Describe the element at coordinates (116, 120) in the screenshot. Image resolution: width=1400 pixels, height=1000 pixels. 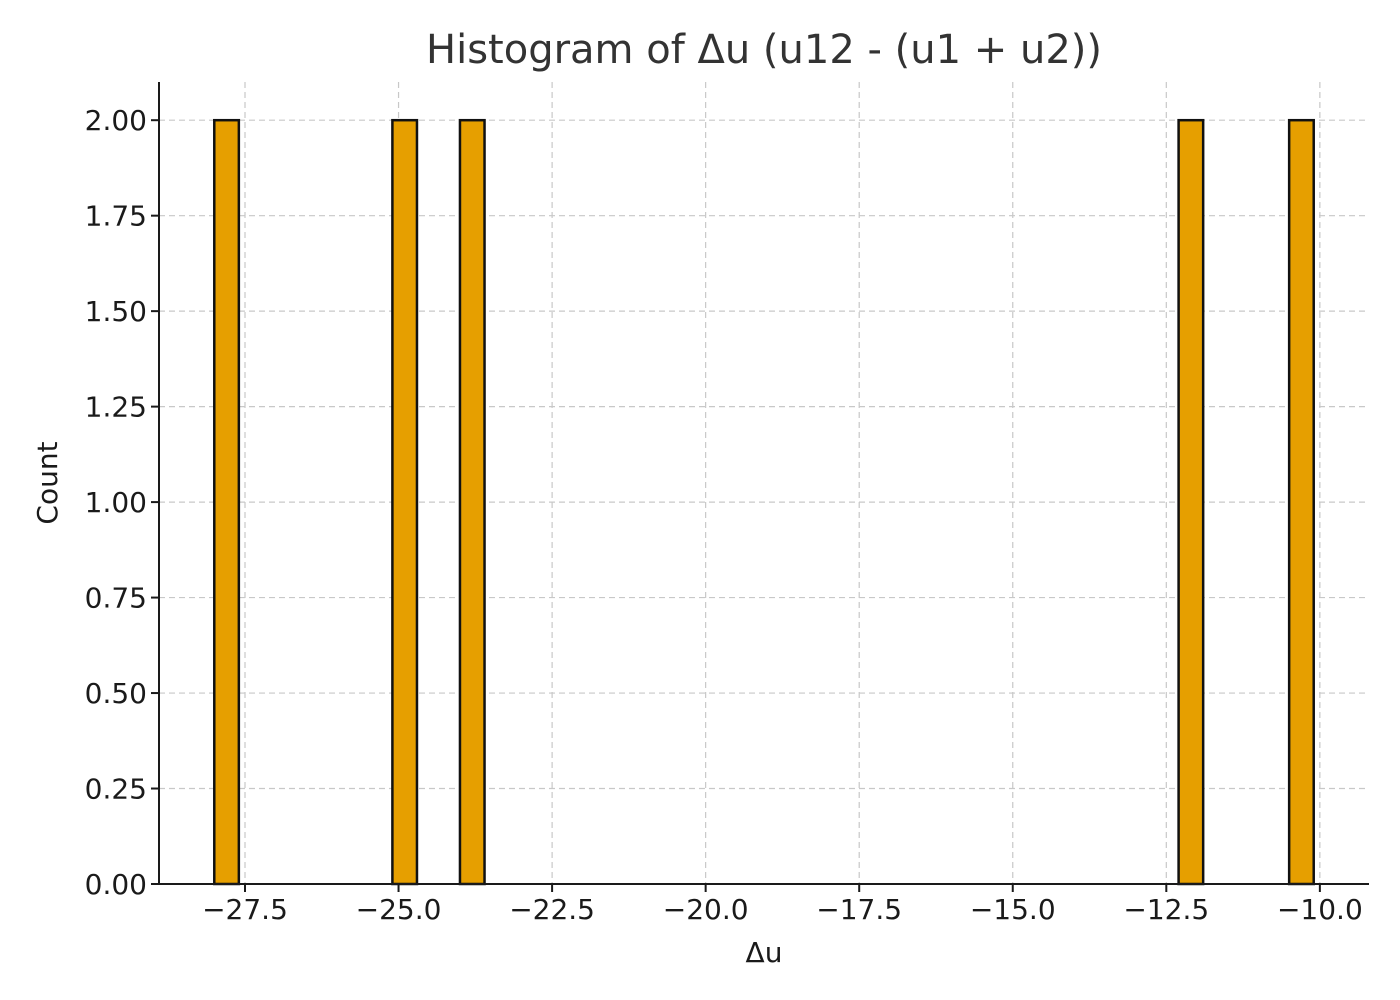
I see `y-tick-label: 2.00` at that location.